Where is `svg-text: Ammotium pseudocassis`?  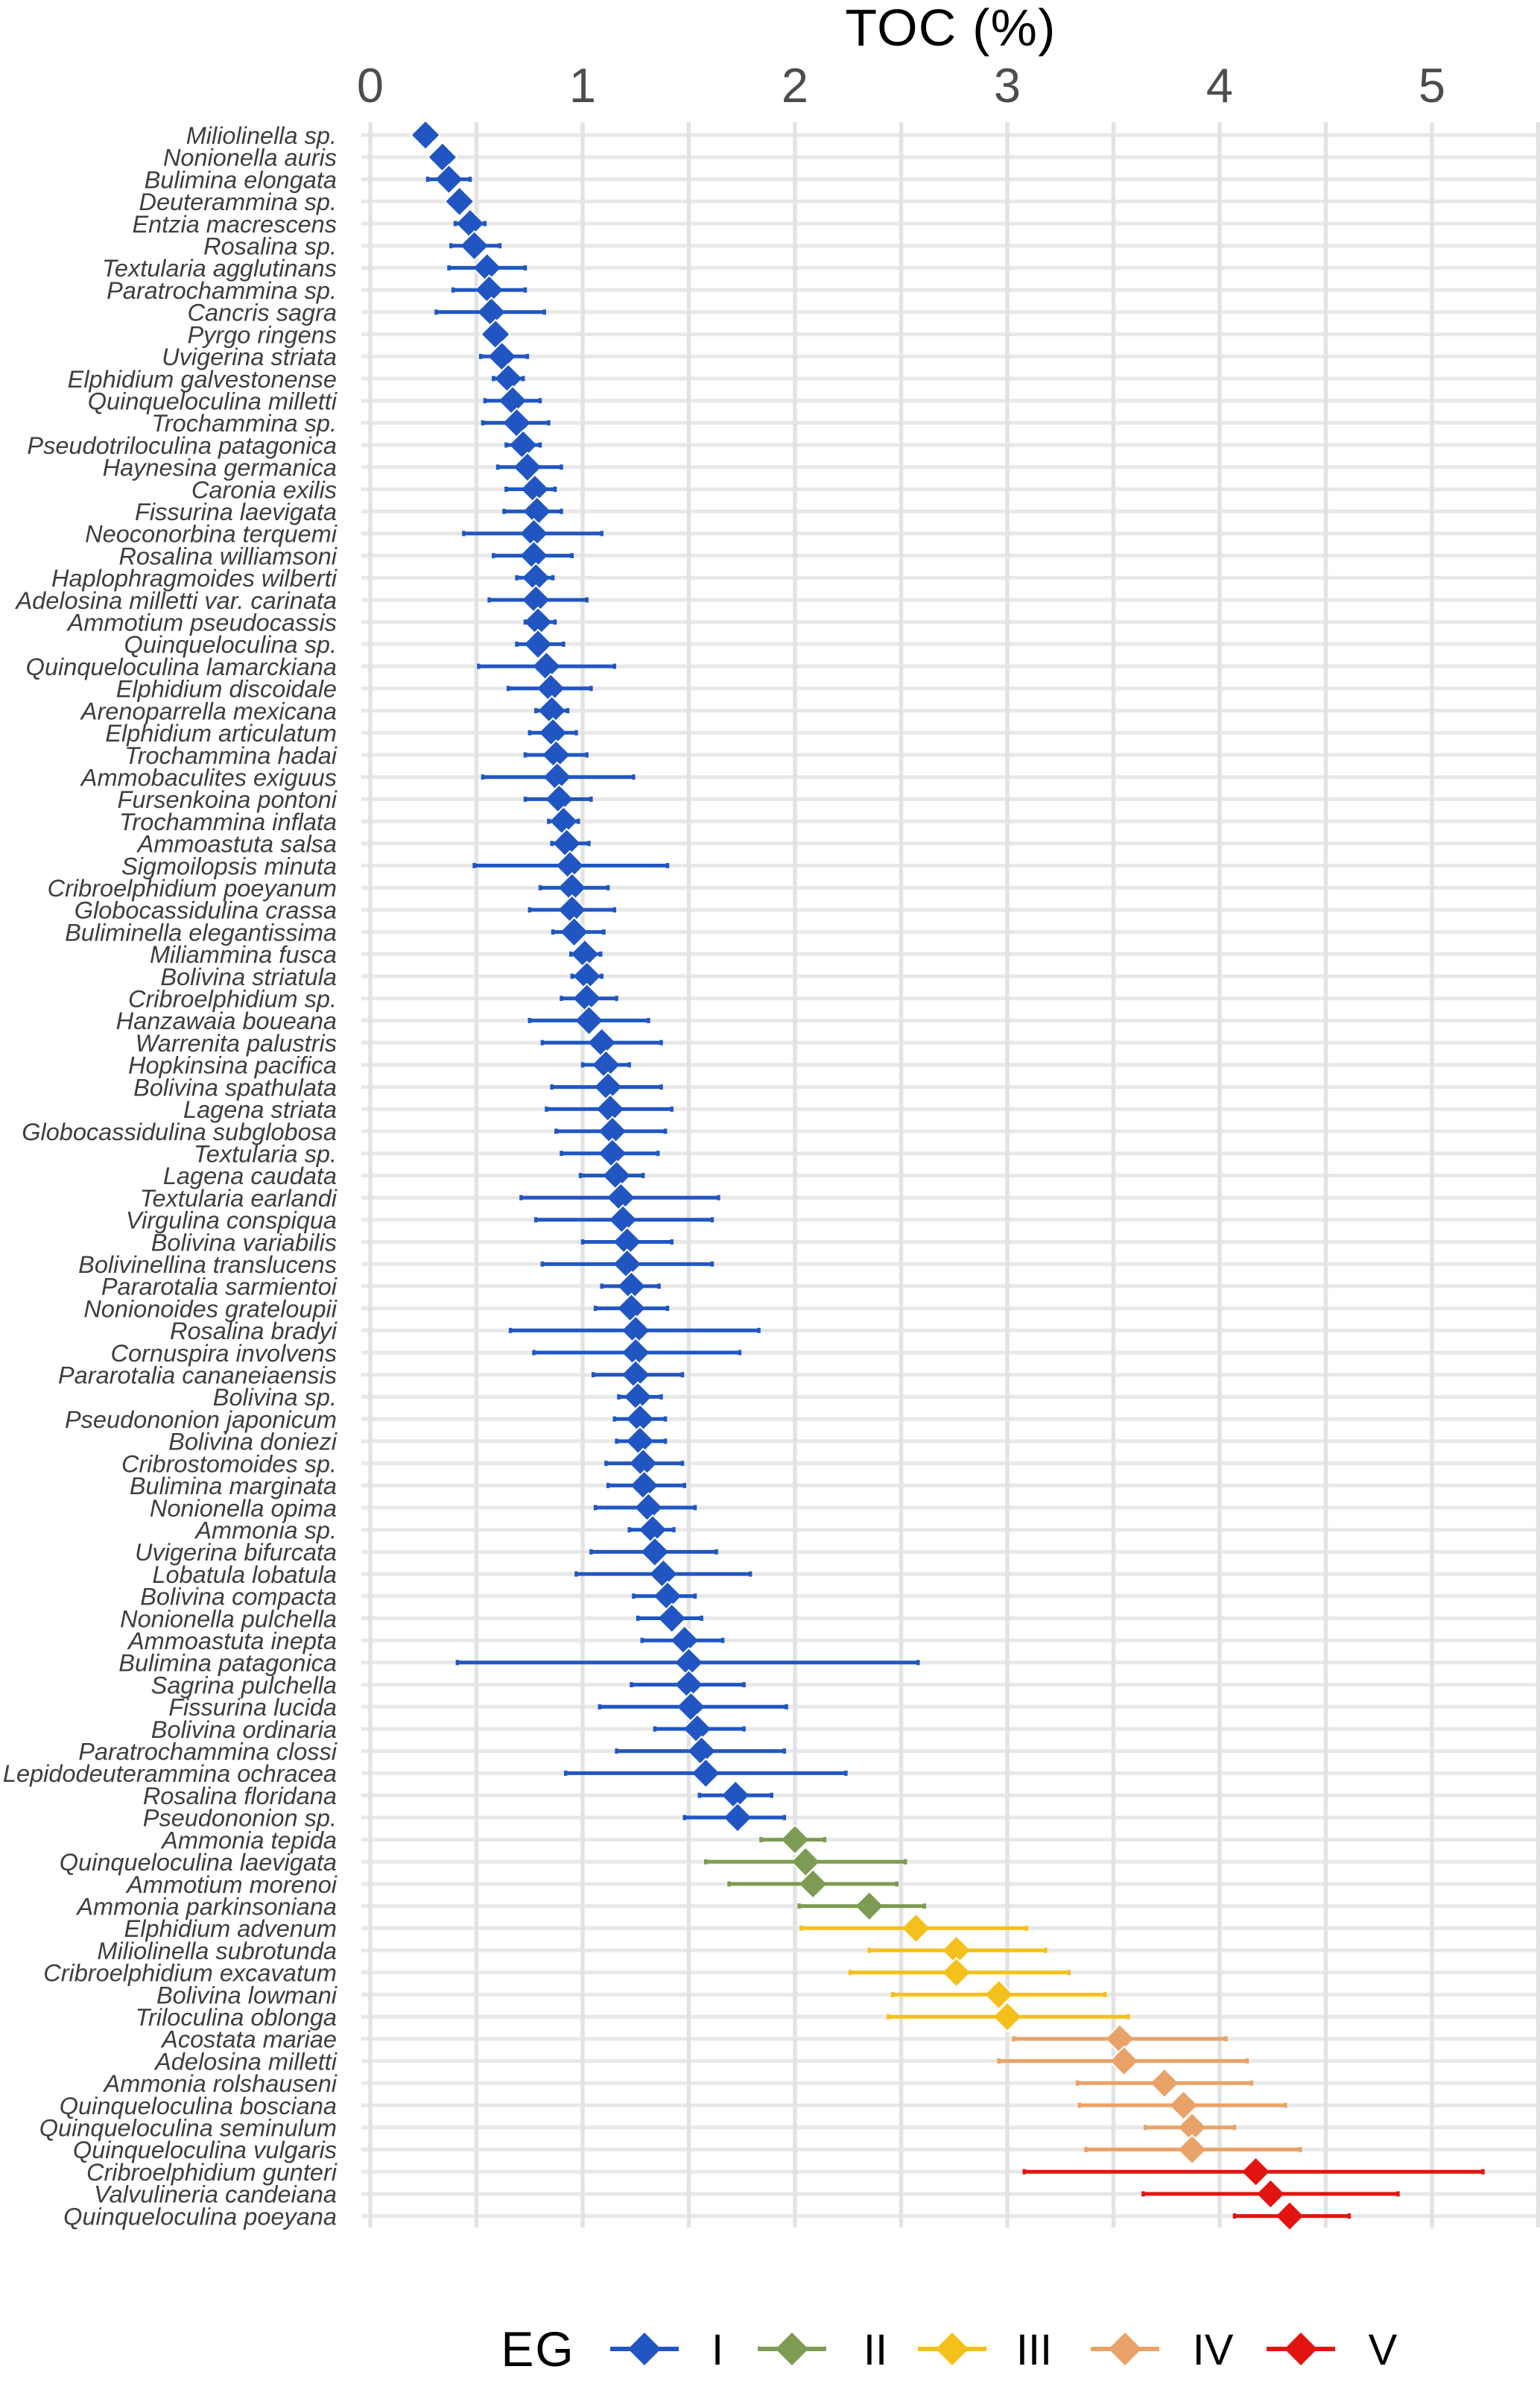 svg-text: Ammotium pseudocassis is located at coordinates (201, 623).